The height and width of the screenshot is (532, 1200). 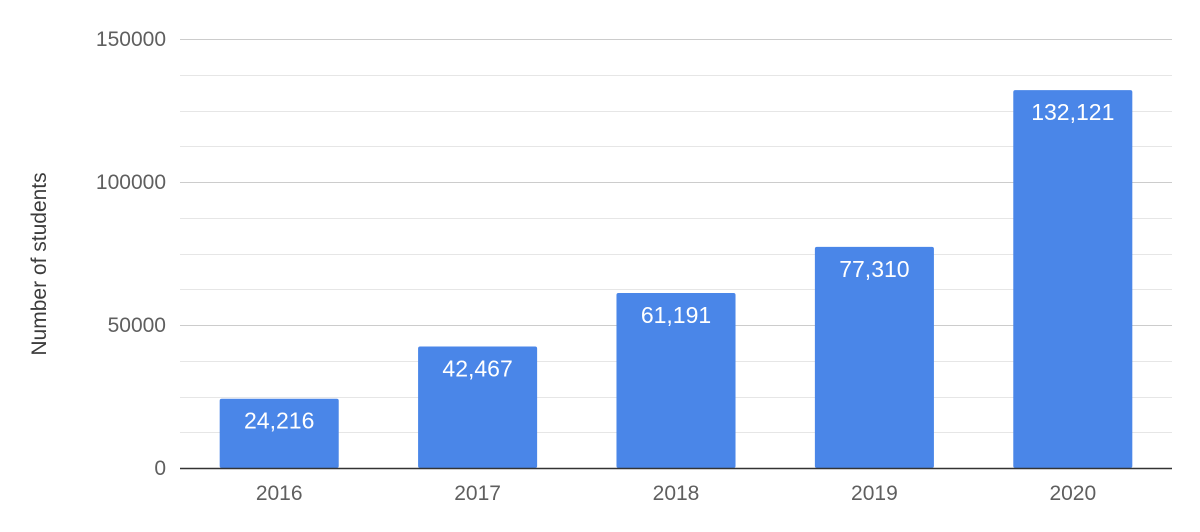 I want to click on bar-2020, so click(x=1073, y=279).